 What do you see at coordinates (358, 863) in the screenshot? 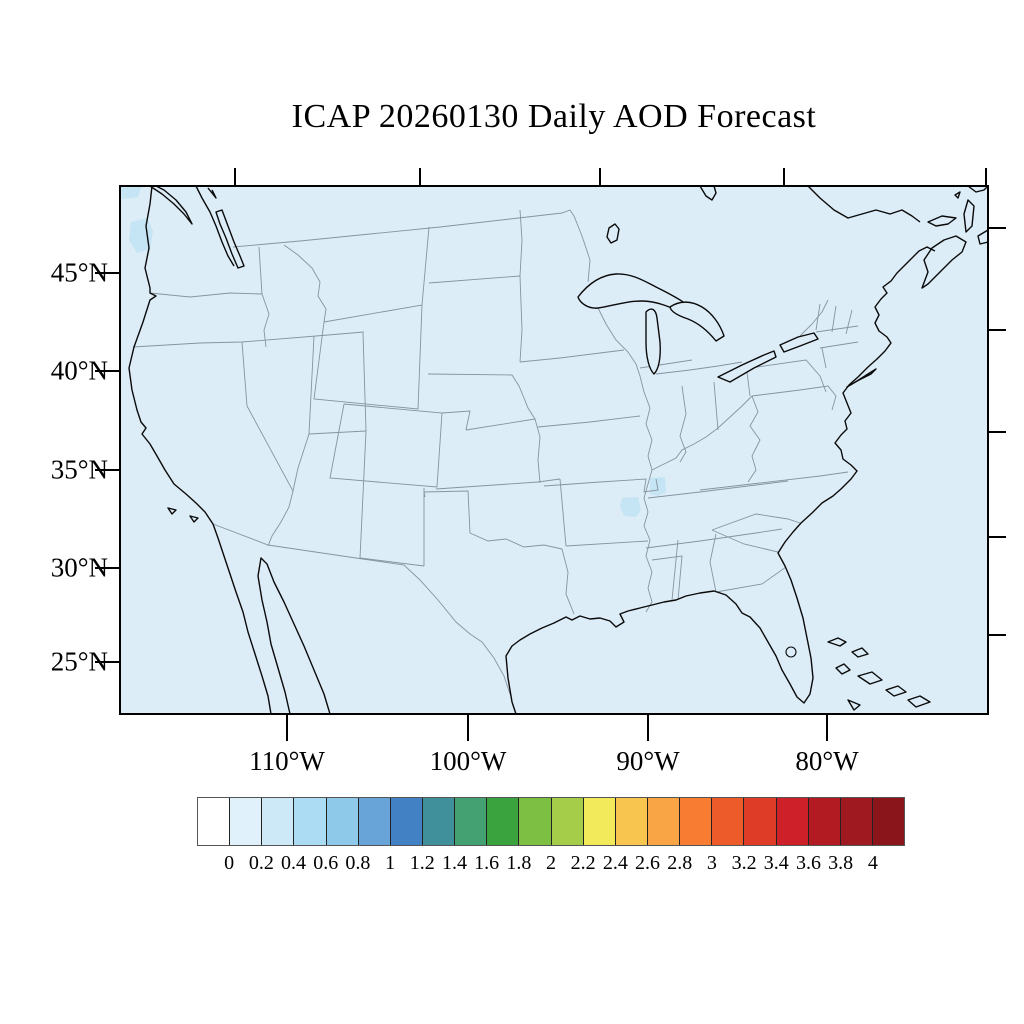
I see `colorbar-tick-label: 0.8` at bounding box center [358, 863].